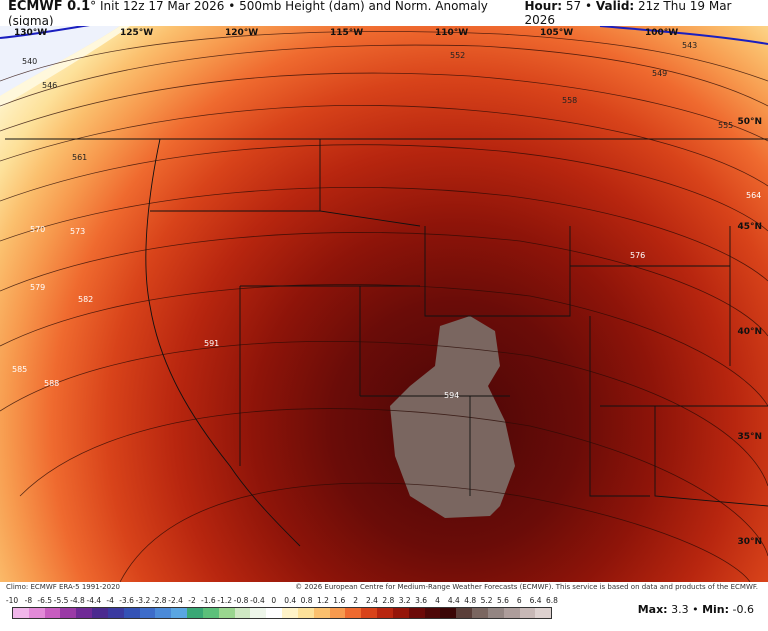 The width and height of the screenshot is (768, 631). Describe the element at coordinates (749, 122) in the screenshot. I see `lat-label: 50°N` at that location.